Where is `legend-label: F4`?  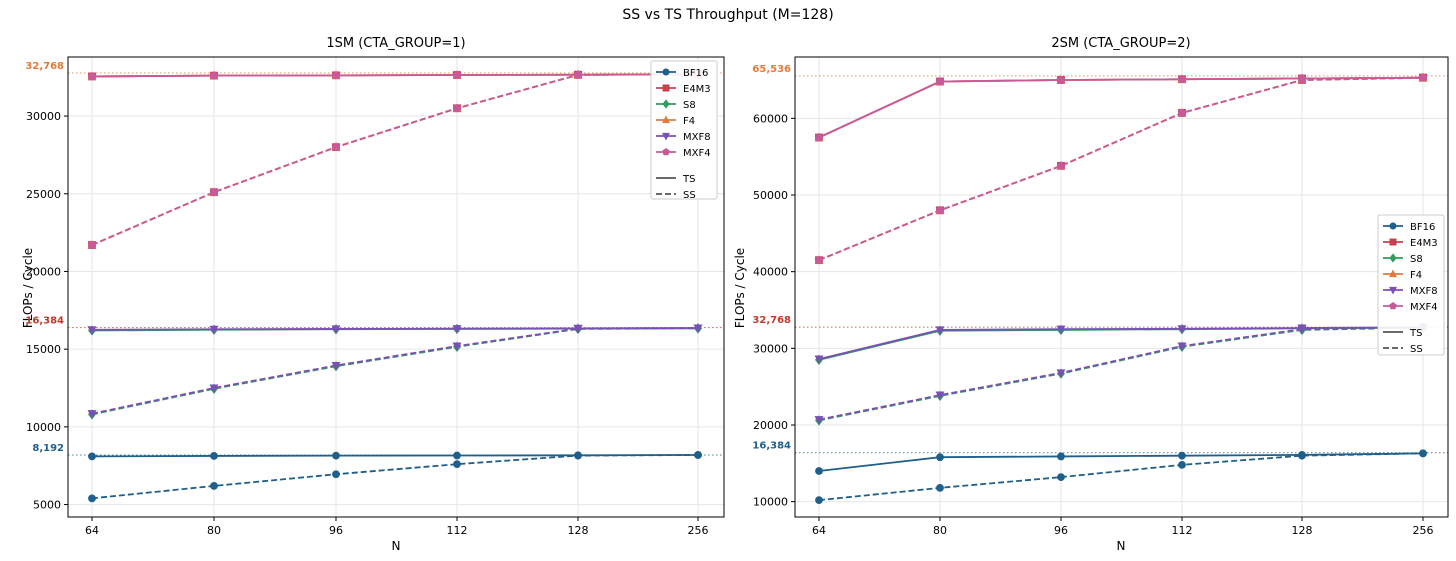
legend-label: F4 is located at coordinates (1416, 275).